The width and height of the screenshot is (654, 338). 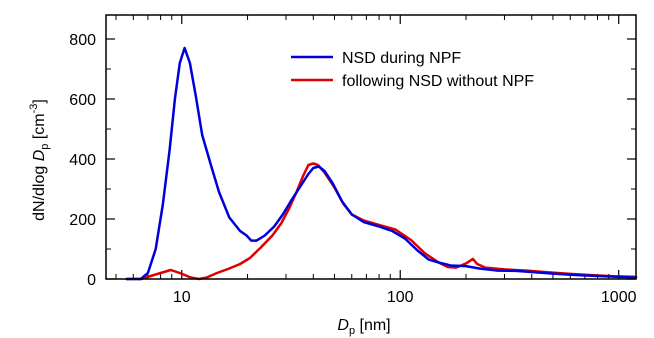 What do you see at coordinates (619, 297) in the screenshot?
I see `x-tick-label: 1000` at bounding box center [619, 297].